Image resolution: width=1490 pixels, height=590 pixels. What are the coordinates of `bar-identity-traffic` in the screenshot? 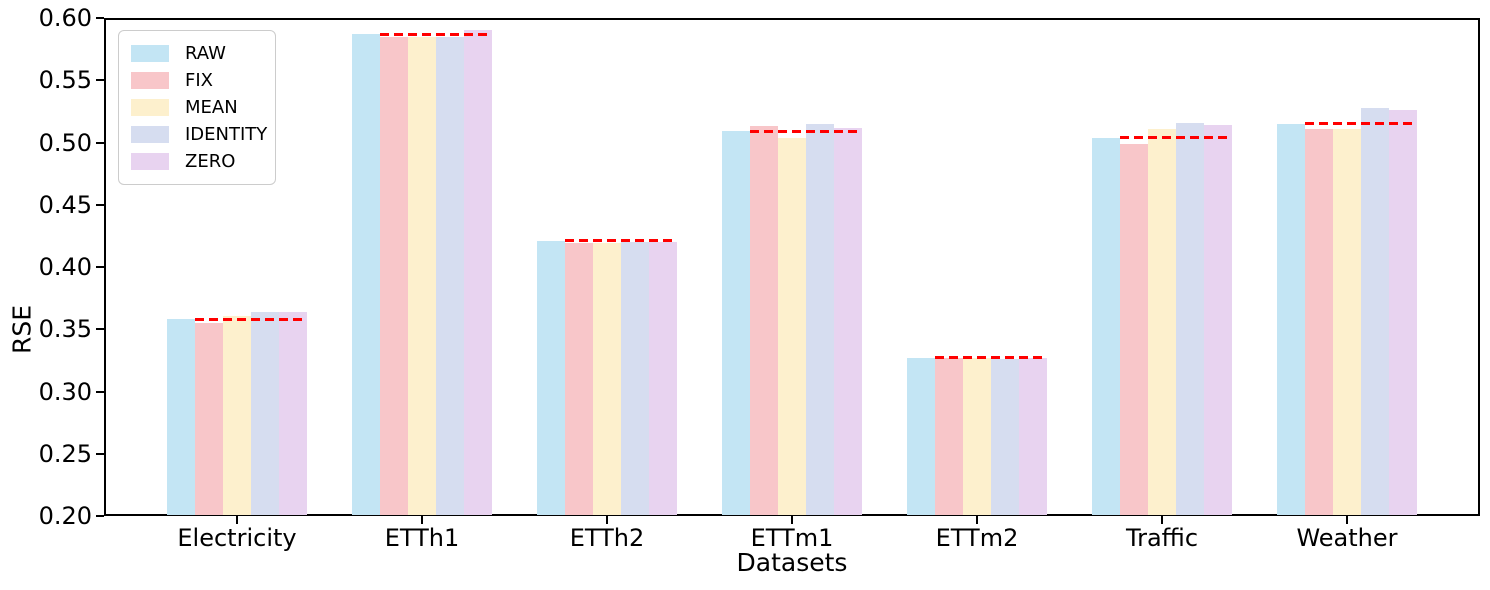 It's located at (1190, 318).